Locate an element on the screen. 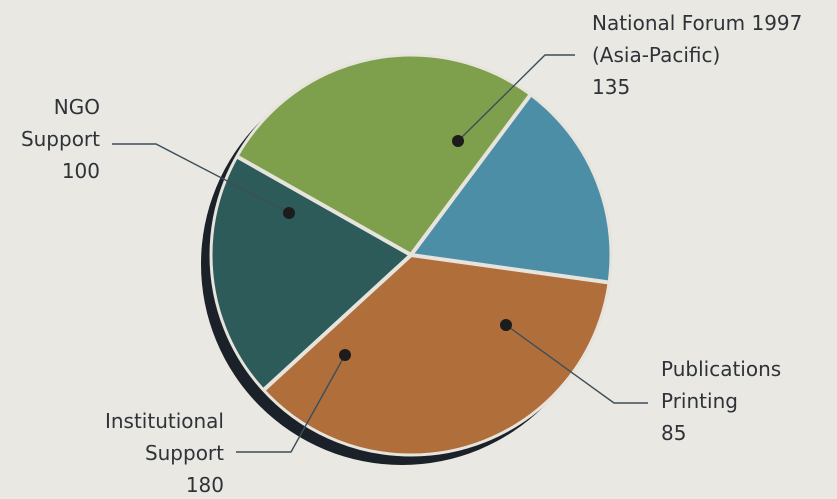  slice-name-label: Publications is located at coordinates (721, 369).